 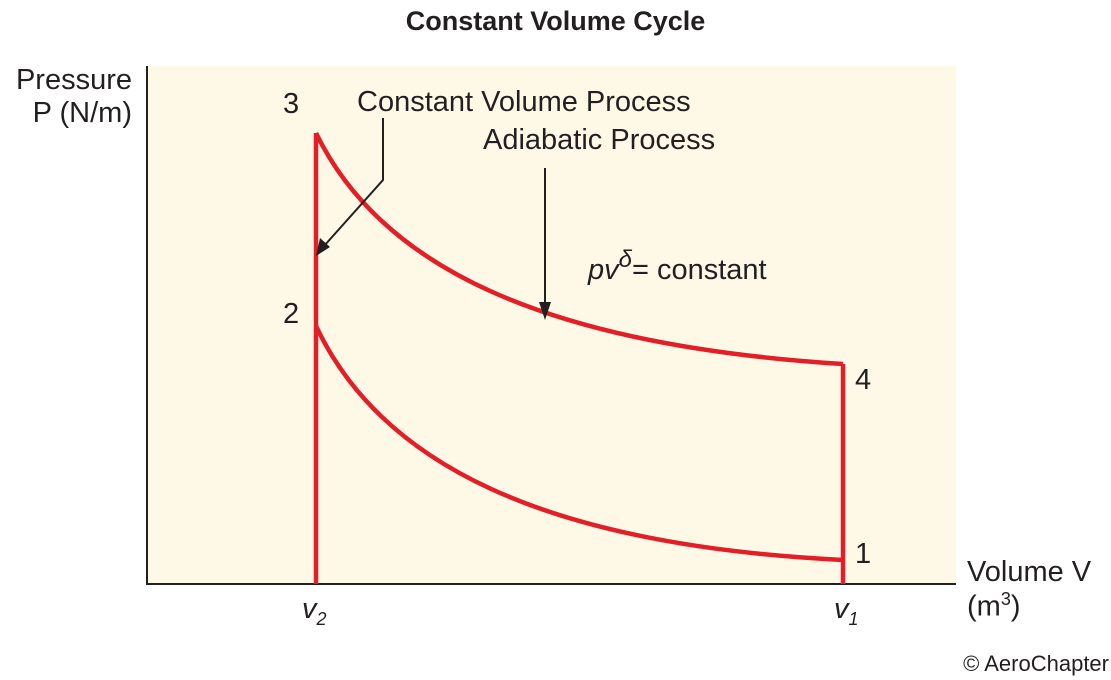 What do you see at coordinates (1029, 572) in the screenshot?
I see `x-axis-label-line1: Volume V` at bounding box center [1029, 572].